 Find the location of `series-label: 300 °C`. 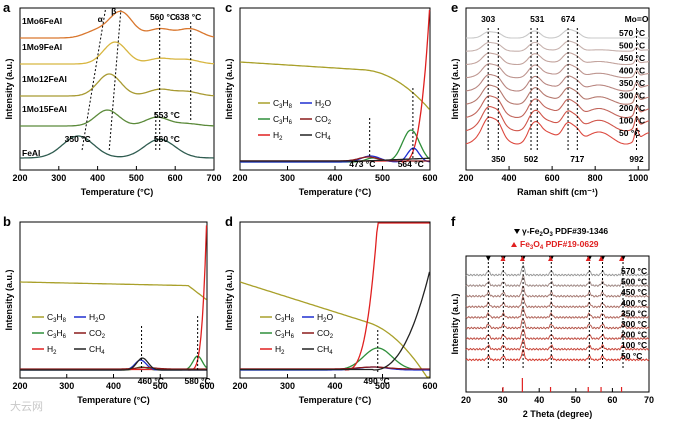

series-label: 300 °C is located at coordinates (634, 324).